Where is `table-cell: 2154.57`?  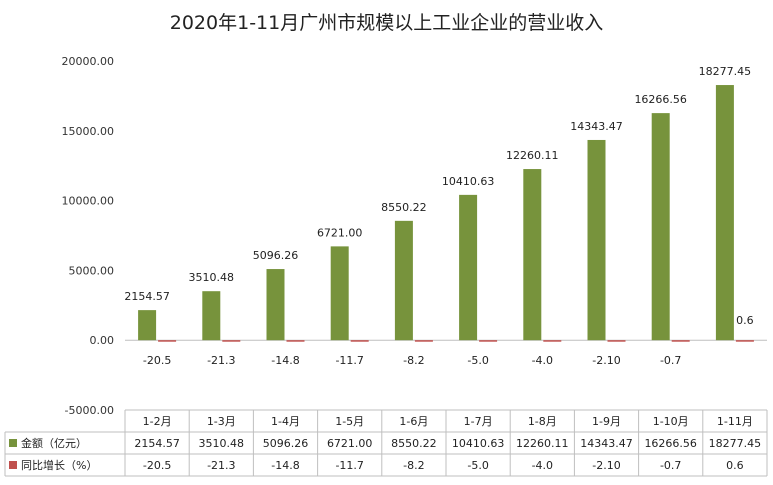 table-cell: 2154.57 is located at coordinates (157, 443).